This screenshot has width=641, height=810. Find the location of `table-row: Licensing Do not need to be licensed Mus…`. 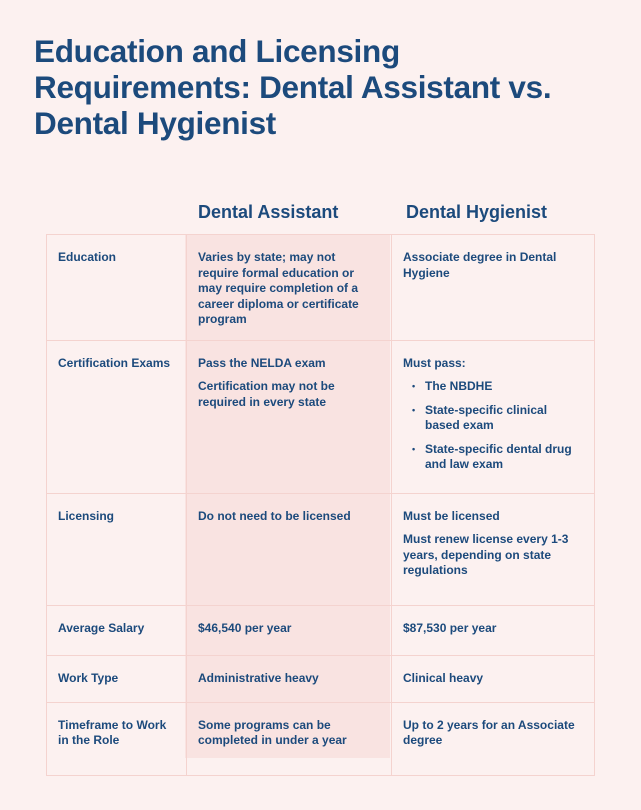

table-row: Licensing Do not need to be licensed Mus… is located at coordinates (320, 549).